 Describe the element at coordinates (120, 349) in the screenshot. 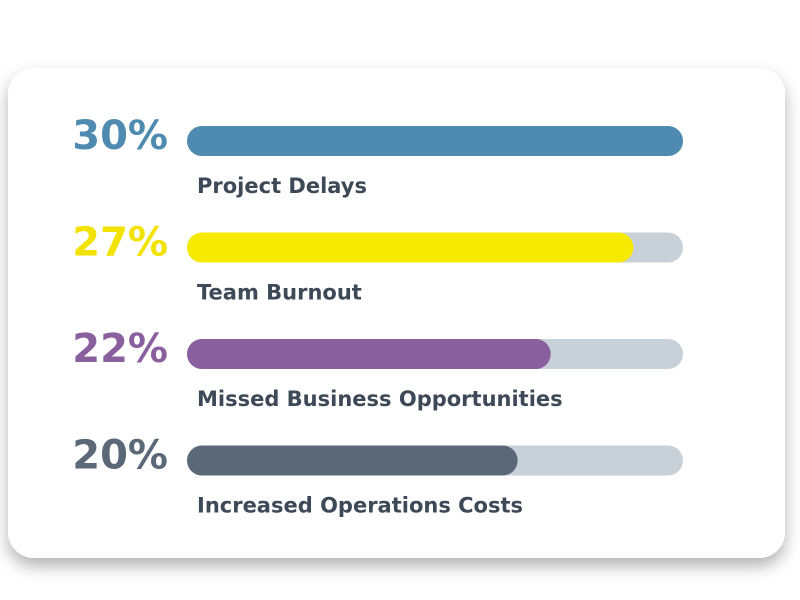

I see `value-label: 22%` at that location.